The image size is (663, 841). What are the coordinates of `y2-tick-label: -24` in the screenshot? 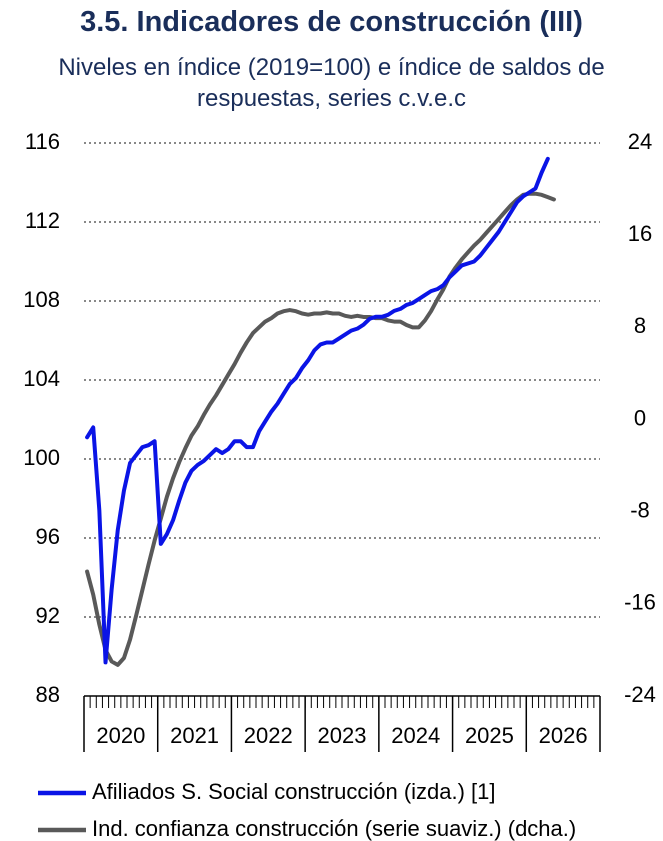 It's located at (640, 694).